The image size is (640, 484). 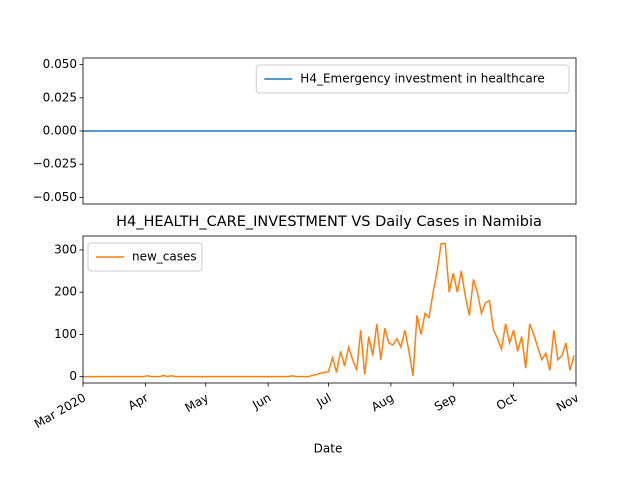 I want to click on y-tick-label: 200, so click(x=65, y=292).